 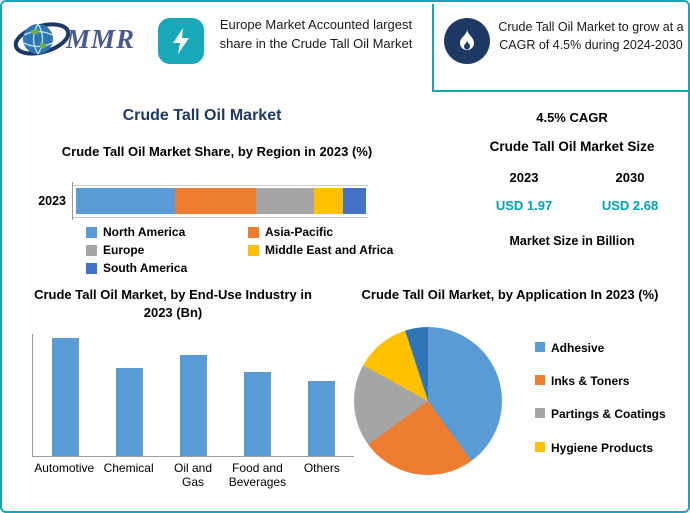 I want to click on region-legend-item-europe: Europe, so click(x=167, y=250).